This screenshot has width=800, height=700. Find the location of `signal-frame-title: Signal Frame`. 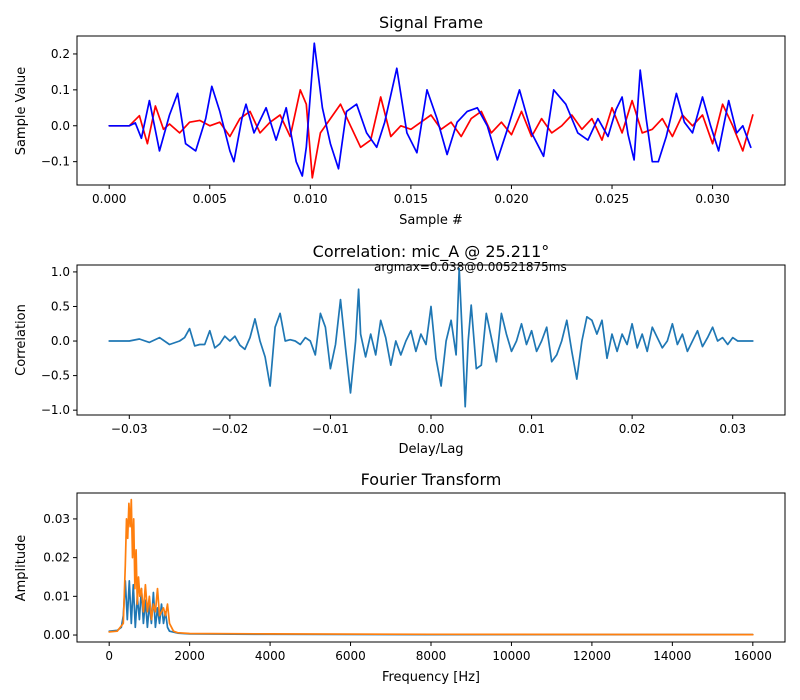

signal-frame-title: Signal Frame is located at coordinates (431, 22).